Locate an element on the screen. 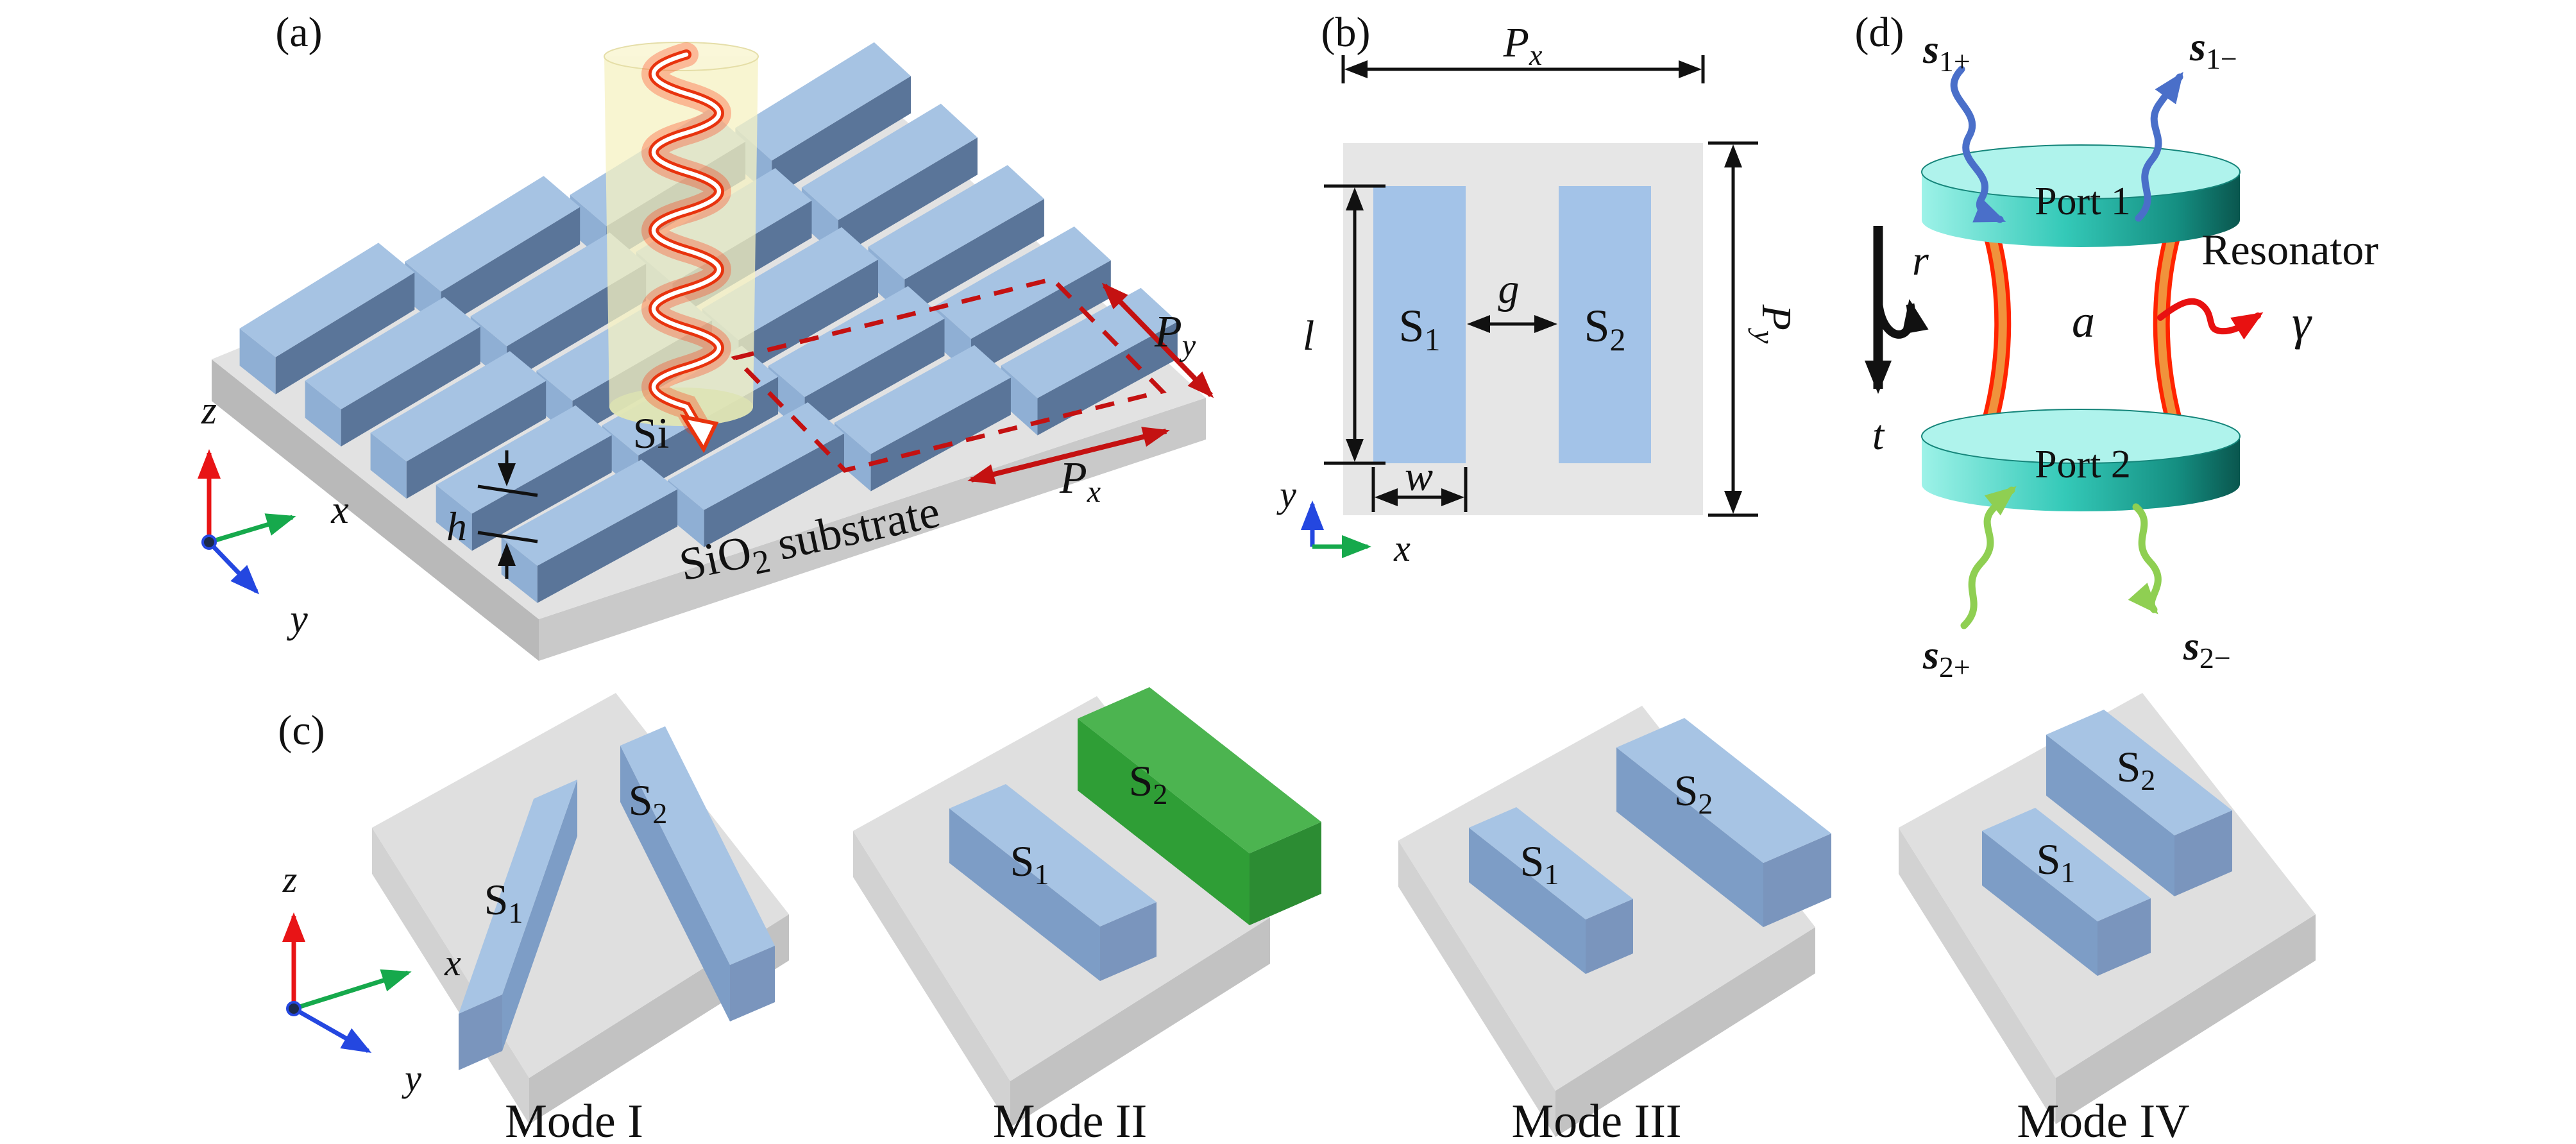 The image size is (2576, 1144). period-y-label: Py is located at coordinates (1175, 335).